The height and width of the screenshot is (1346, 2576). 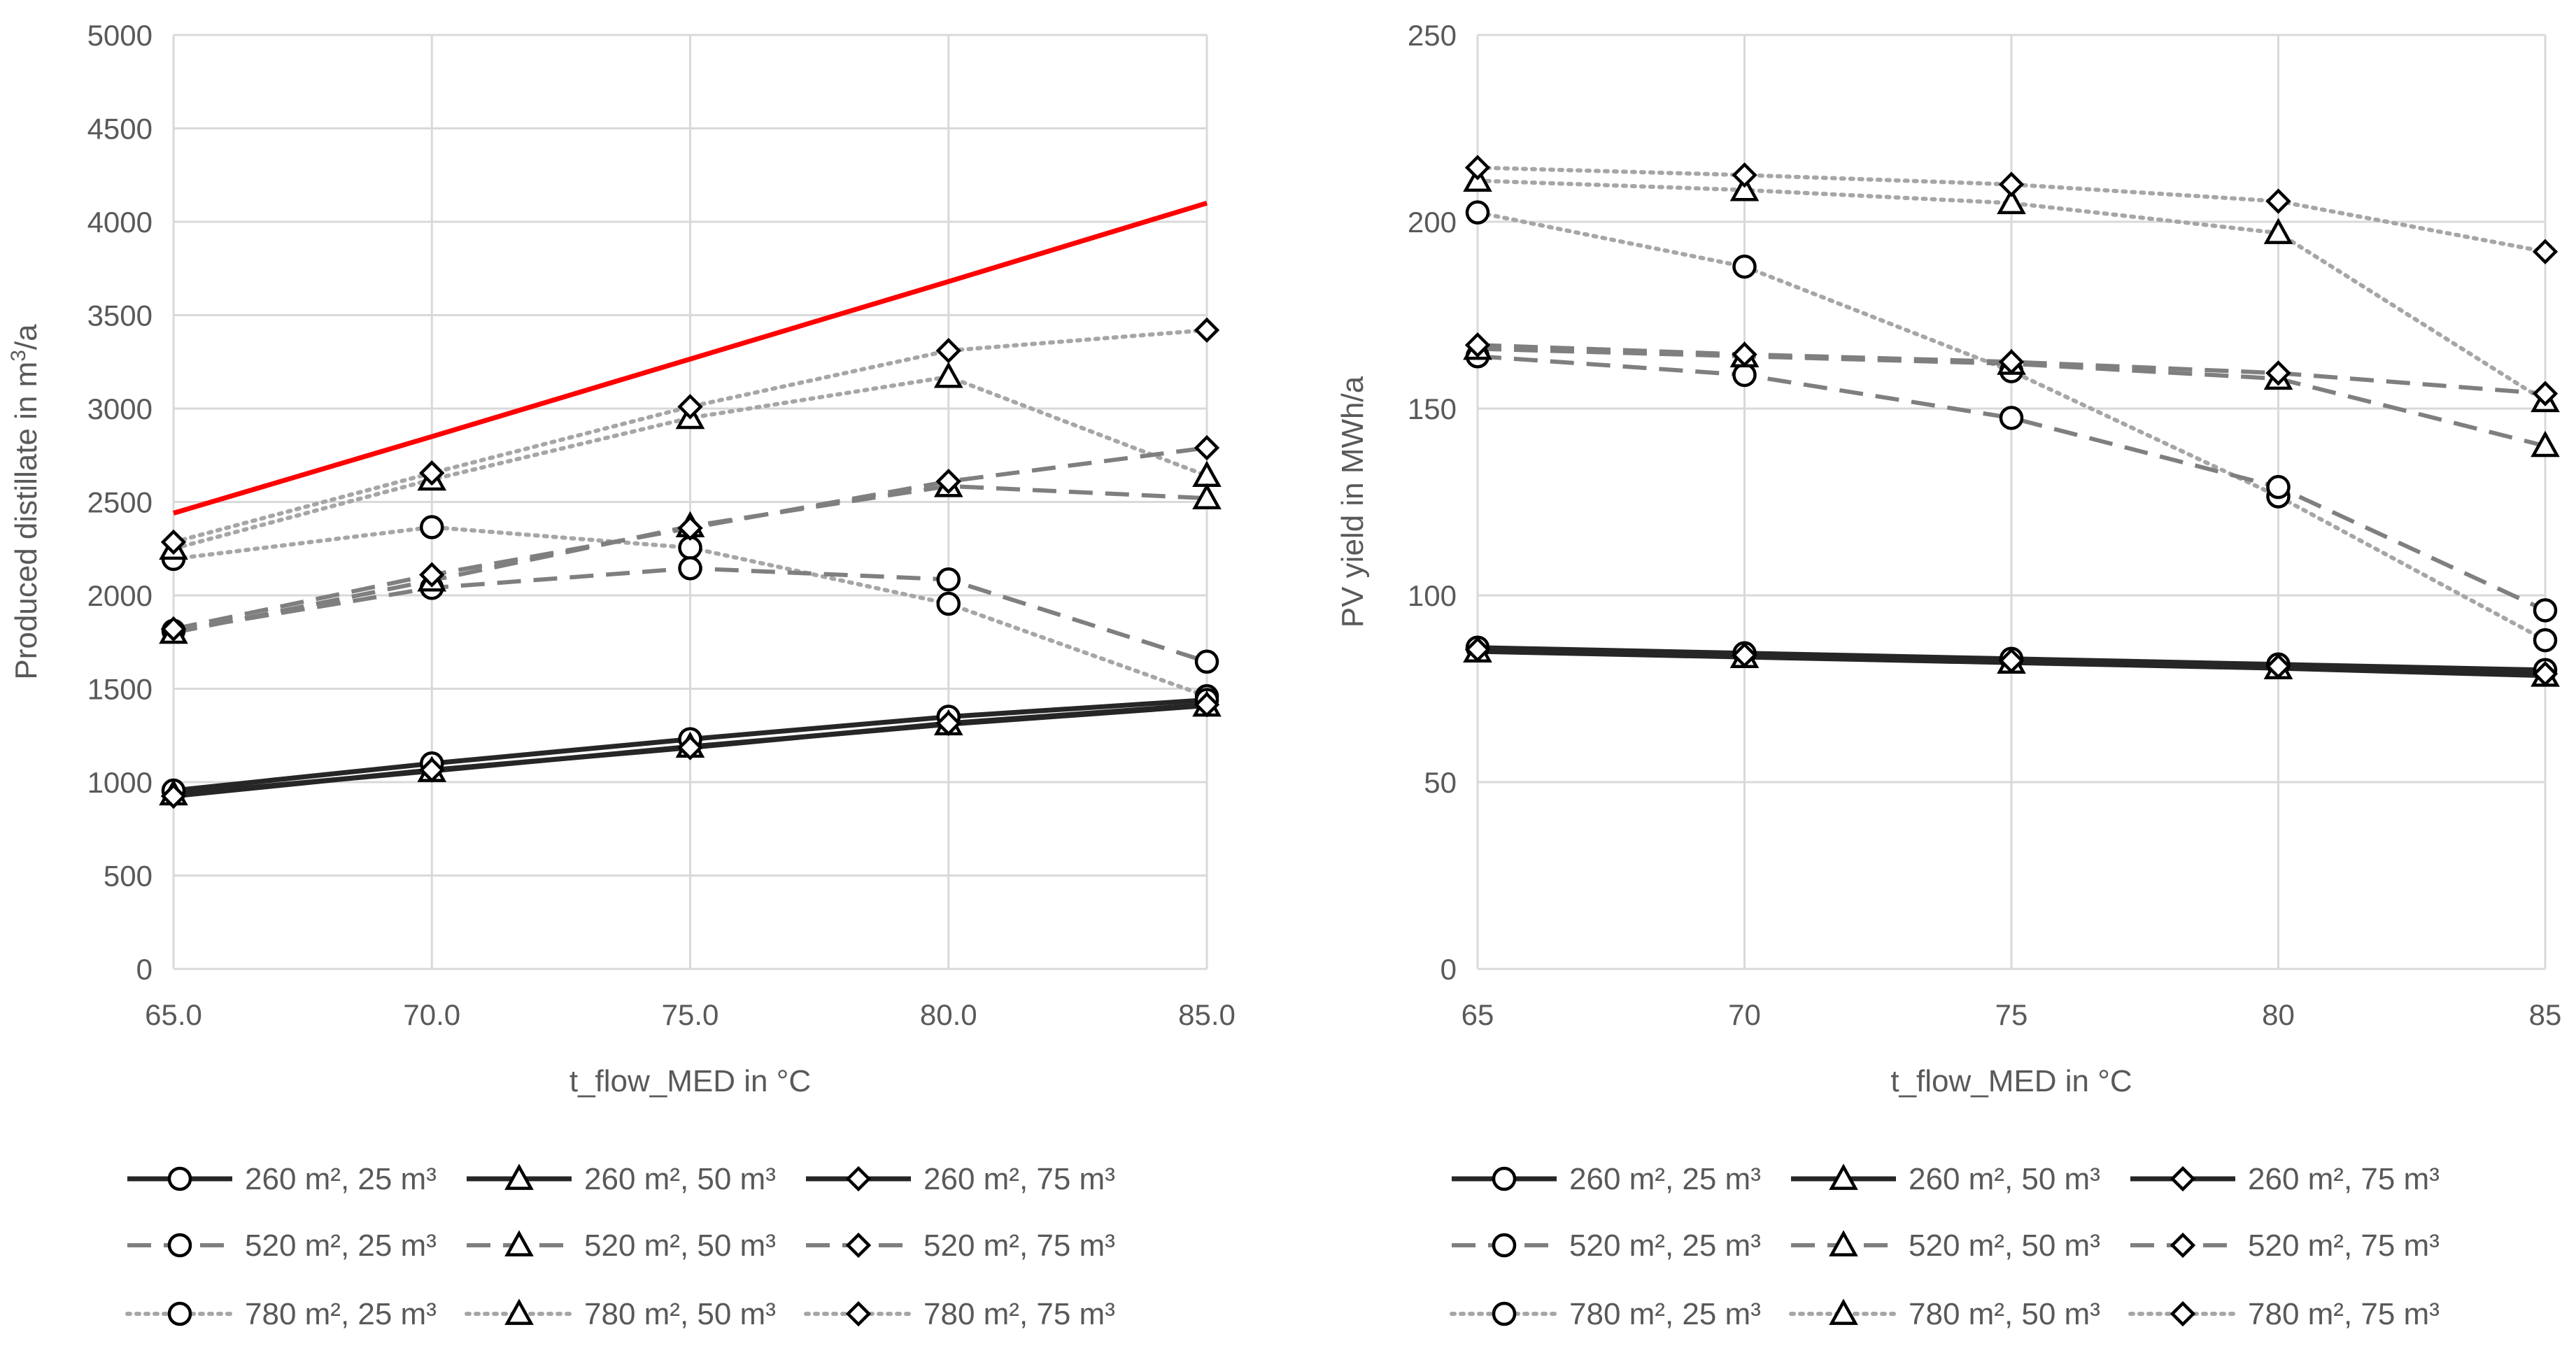 I want to click on distillate-legend-label-2: 260 m², 50 m³, so click(x=680, y=1179).